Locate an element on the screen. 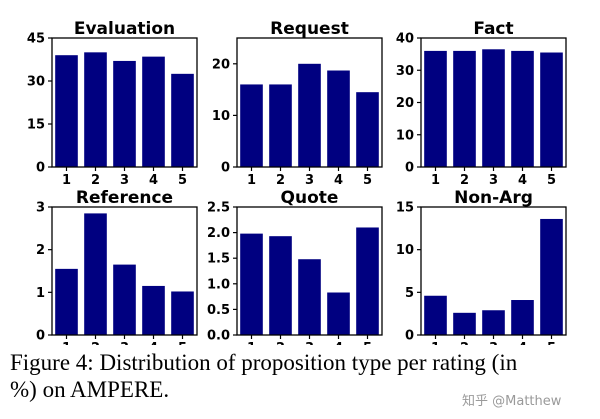  y-tick-label: 1.5 is located at coordinates (218, 259).